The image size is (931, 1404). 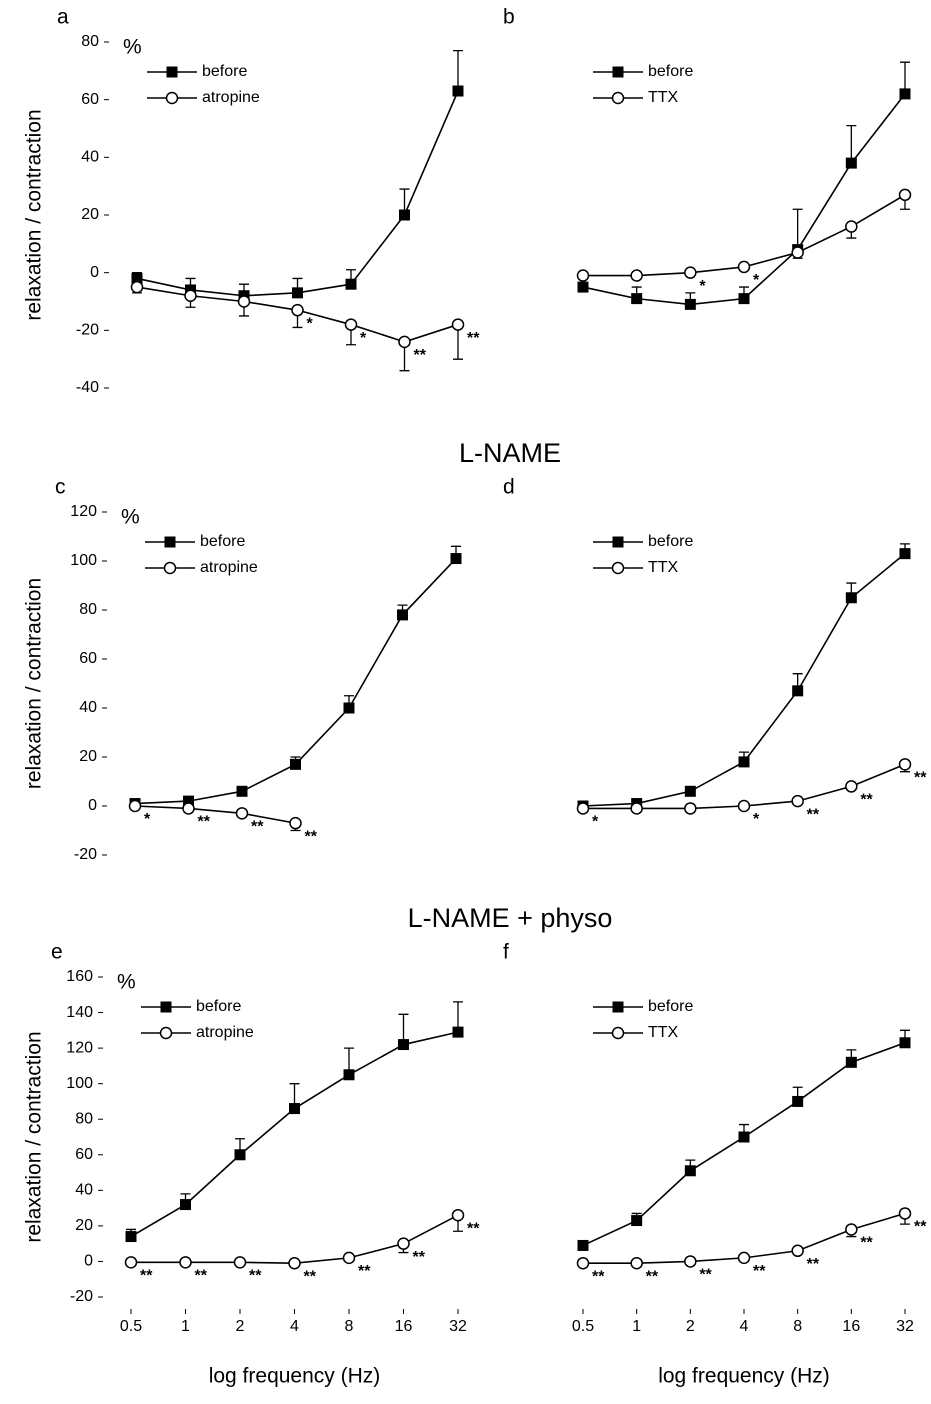 What do you see at coordinates (60, 487) in the screenshot?
I see `panel-letter: c` at bounding box center [60, 487].